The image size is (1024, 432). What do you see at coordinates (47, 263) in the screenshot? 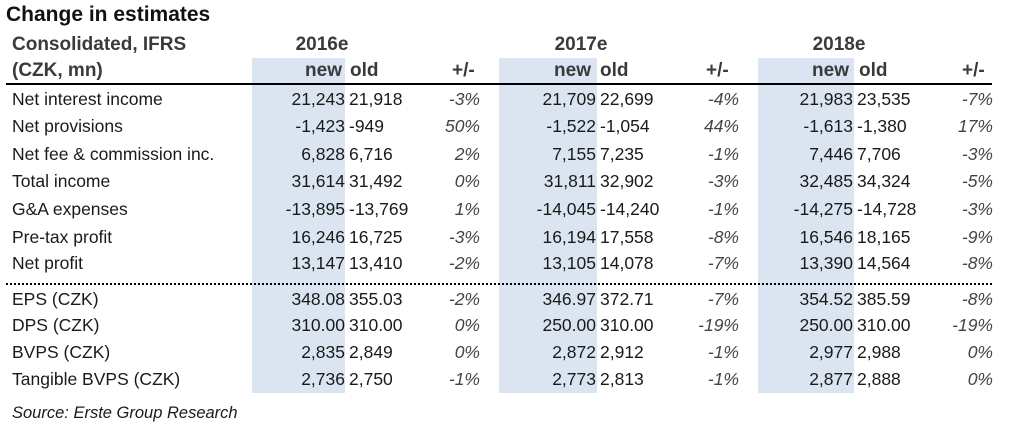
I see `row-label: Net profit` at bounding box center [47, 263].